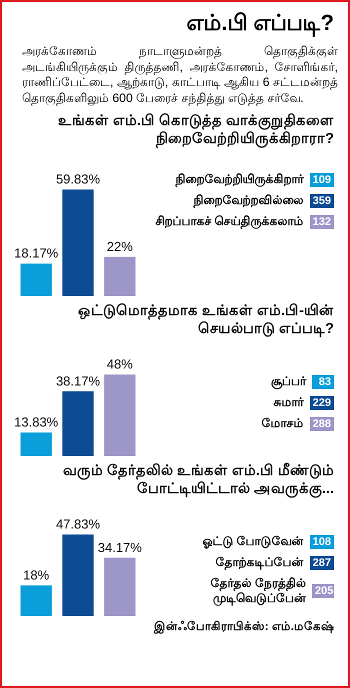  What do you see at coordinates (243, 627) in the screenshot?
I see `text: இன்ஃபோகிராபிக்ஸ்: எம்.மகேஷ்` at bounding box center [243, 627].